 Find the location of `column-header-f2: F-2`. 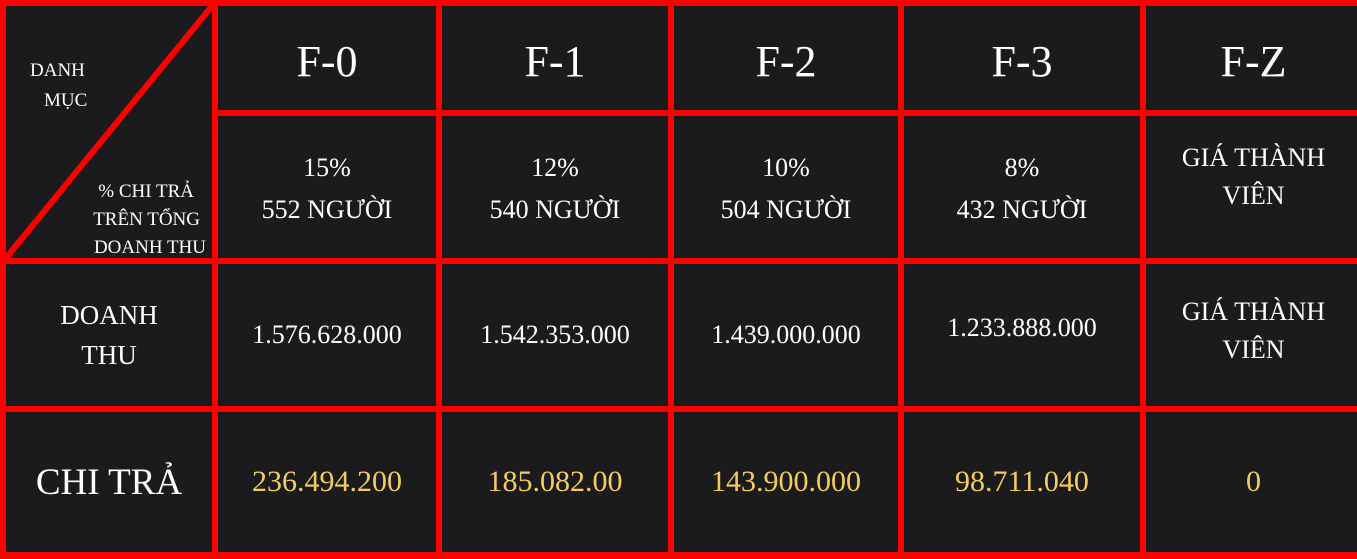

column-header-f2: F-2 is located at coordinates (786, 58).